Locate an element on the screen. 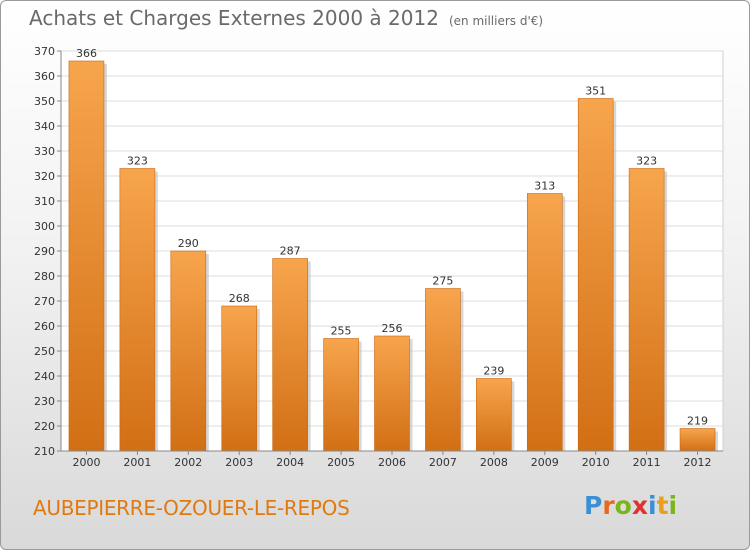  y-tick-label: 350 is located at coordinates (44, 101).